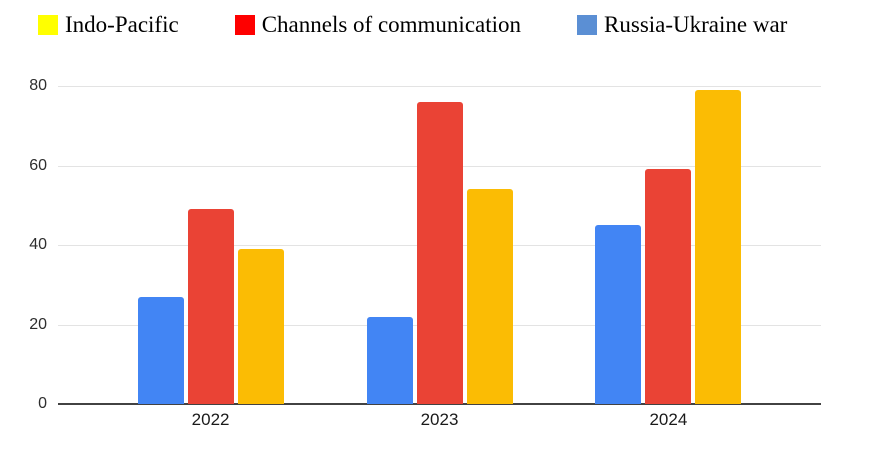  Describe the element at coordinates (210, 419) in the screenshot. I see `x-tick-label: 2022` at that location.